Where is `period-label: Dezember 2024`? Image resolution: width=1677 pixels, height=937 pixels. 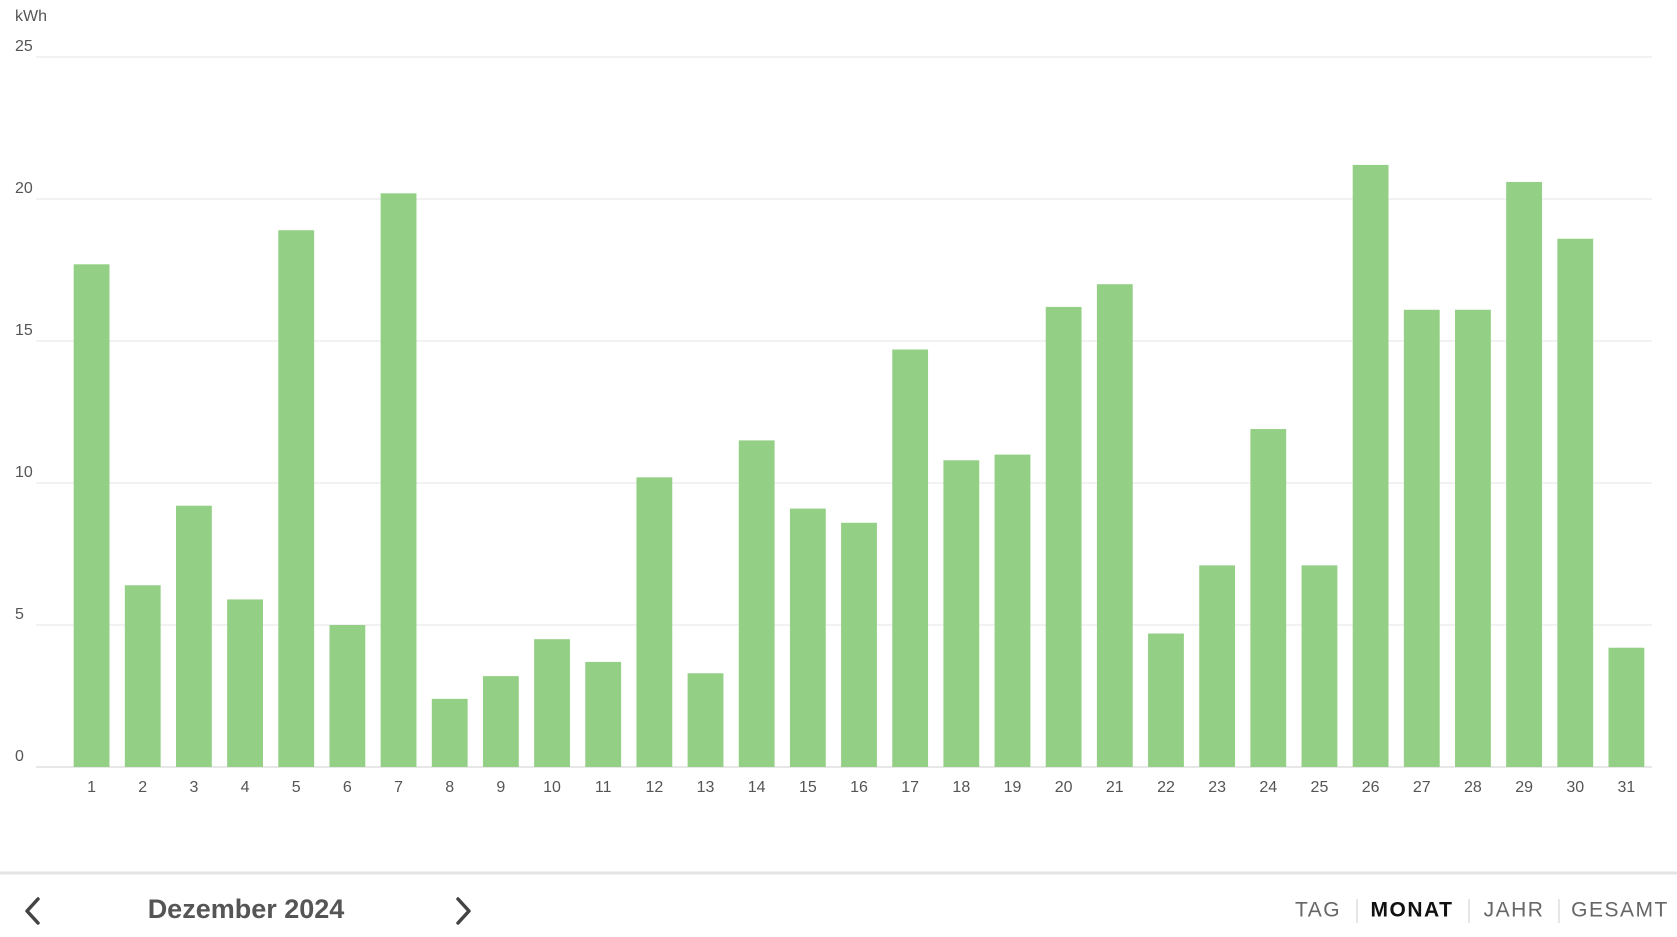 period-label: Dezember 2024 is located at coordinates (246, 909).